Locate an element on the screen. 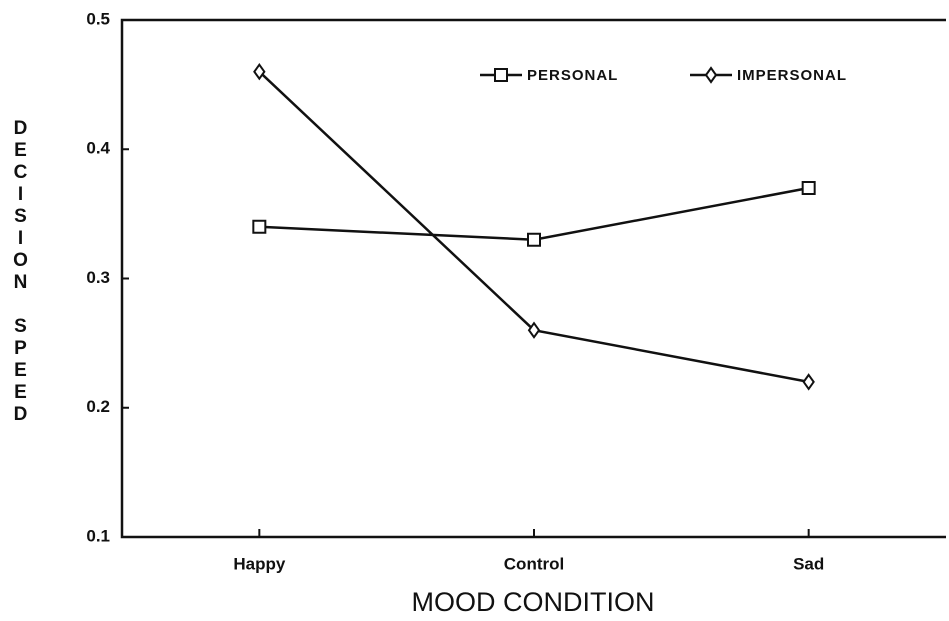  x-tick-label: Control is located at coordinates (534, 563).